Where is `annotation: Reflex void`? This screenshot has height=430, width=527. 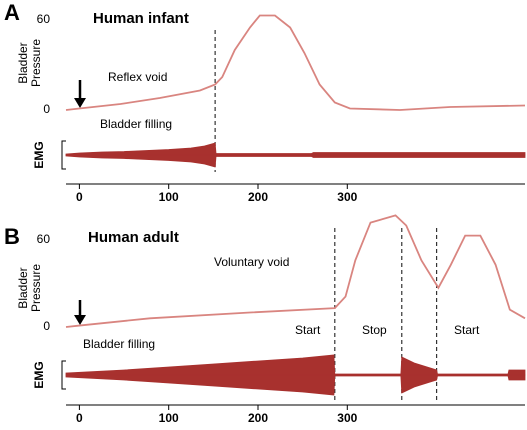 annotation: Reflex void is located at coordinates (137, 77).